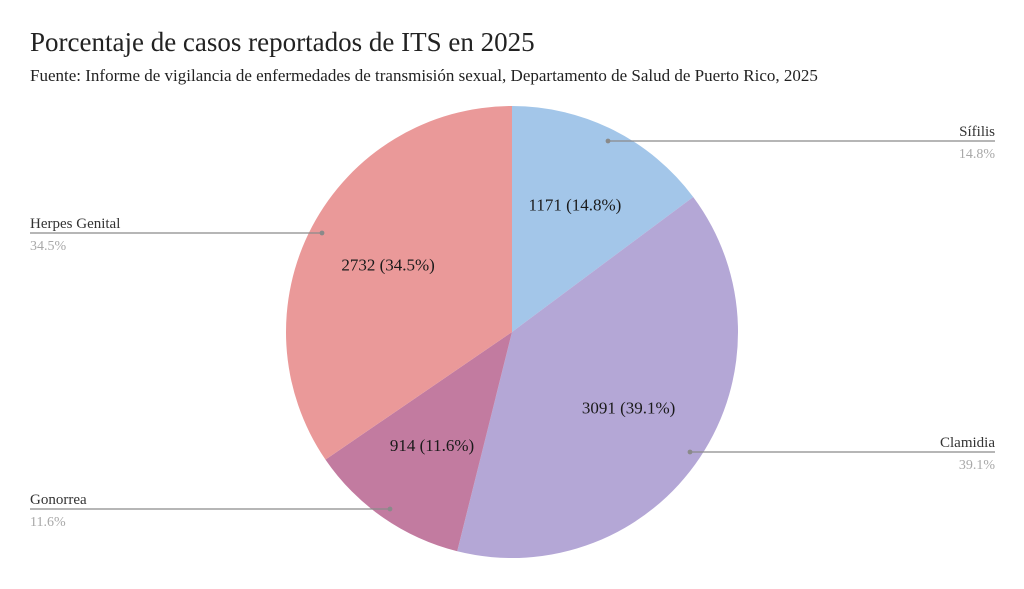  Describe the element at coordinates (398, 283) in the screenshot. I see `pie-slice-herpes-genital` at that location.